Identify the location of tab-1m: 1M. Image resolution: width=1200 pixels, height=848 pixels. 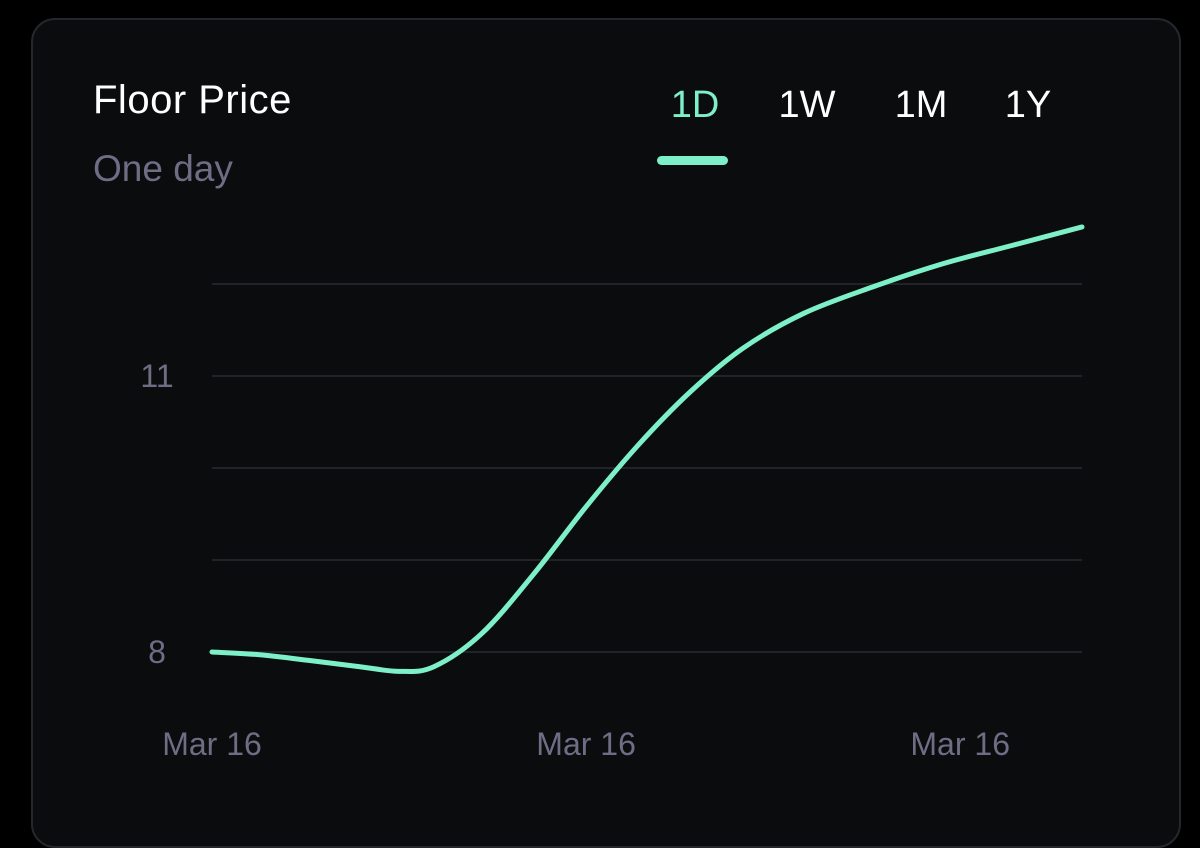
(921, 129).